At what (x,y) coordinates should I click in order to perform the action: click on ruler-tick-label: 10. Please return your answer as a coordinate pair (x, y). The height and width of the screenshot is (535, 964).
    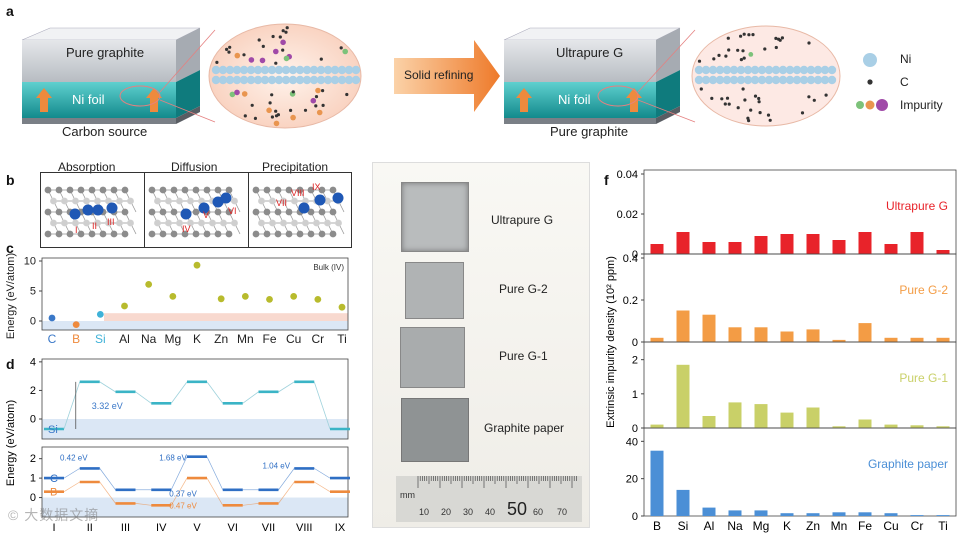
    Looking at the image, I should click on (424, 512).